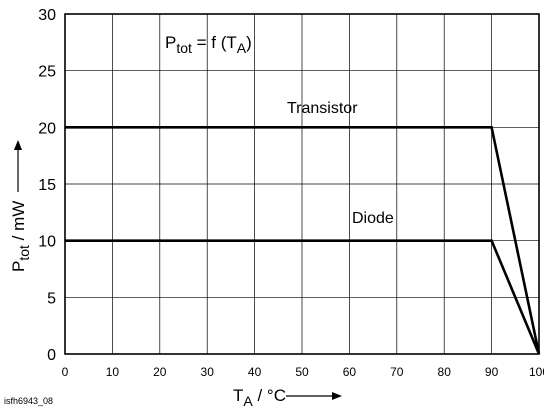 The width and height of the screenshot is (544, 410). What do you see at coordinates (314, 396) in the screenshot?
I see `x-axis-arrow` at bounding box center [314, 396].